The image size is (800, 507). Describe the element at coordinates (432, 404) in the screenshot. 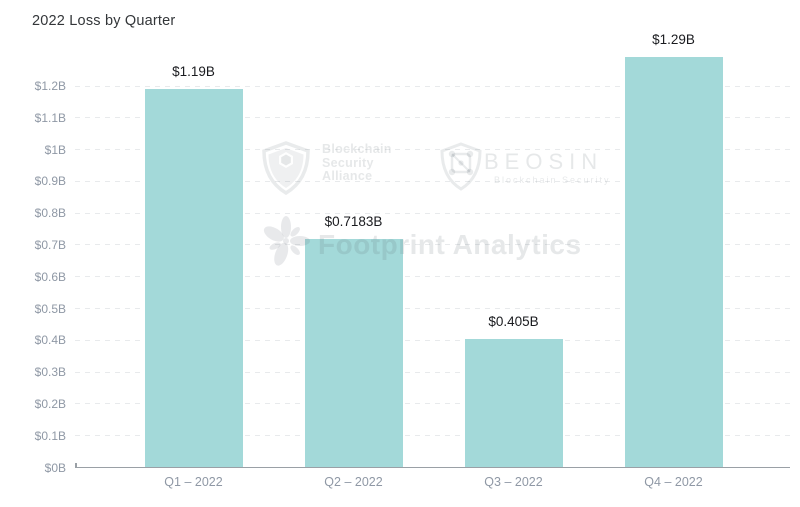

I see `gridline-0.2B` at that location.